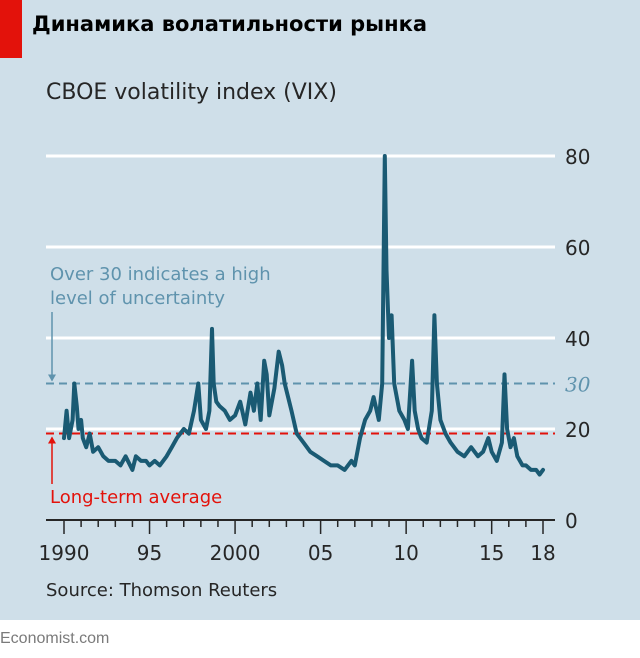  I want to click on y-tick-label-80: 80, so click(577, 157).